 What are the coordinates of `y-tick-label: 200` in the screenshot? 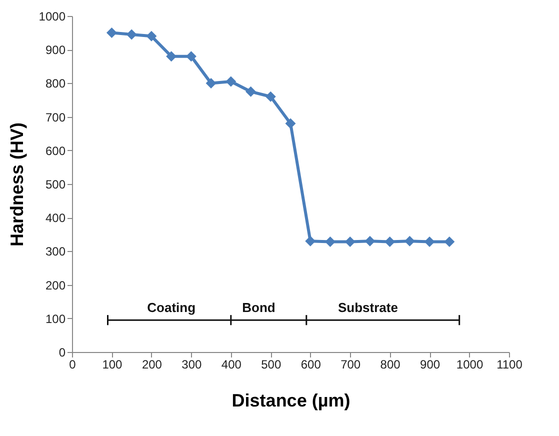 It's located at (55, 285).